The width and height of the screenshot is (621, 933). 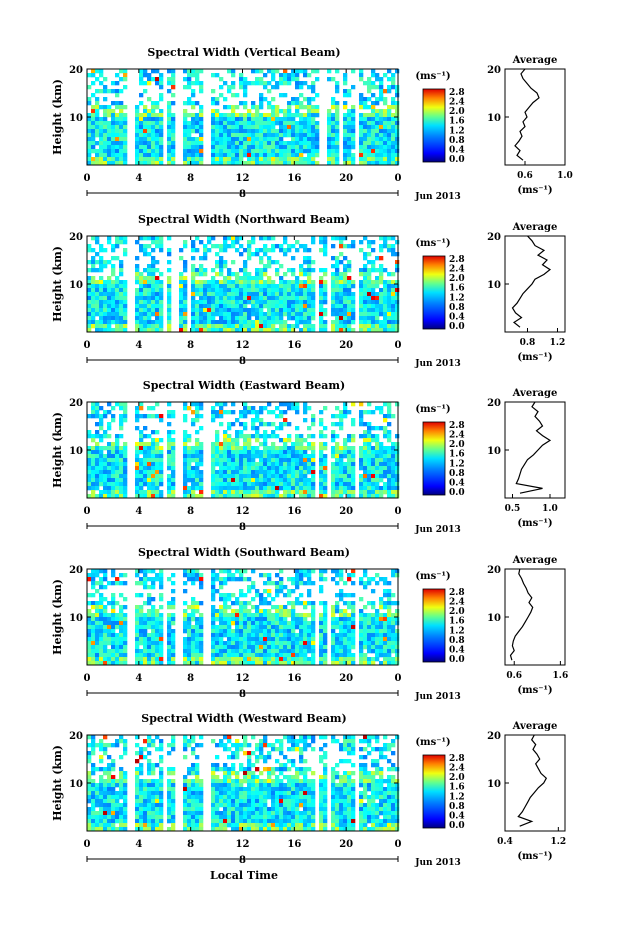 What do you see at coordinates (535, 60) in the screenshot?
I see `average-title: Average` at bounding box center [535, 60].